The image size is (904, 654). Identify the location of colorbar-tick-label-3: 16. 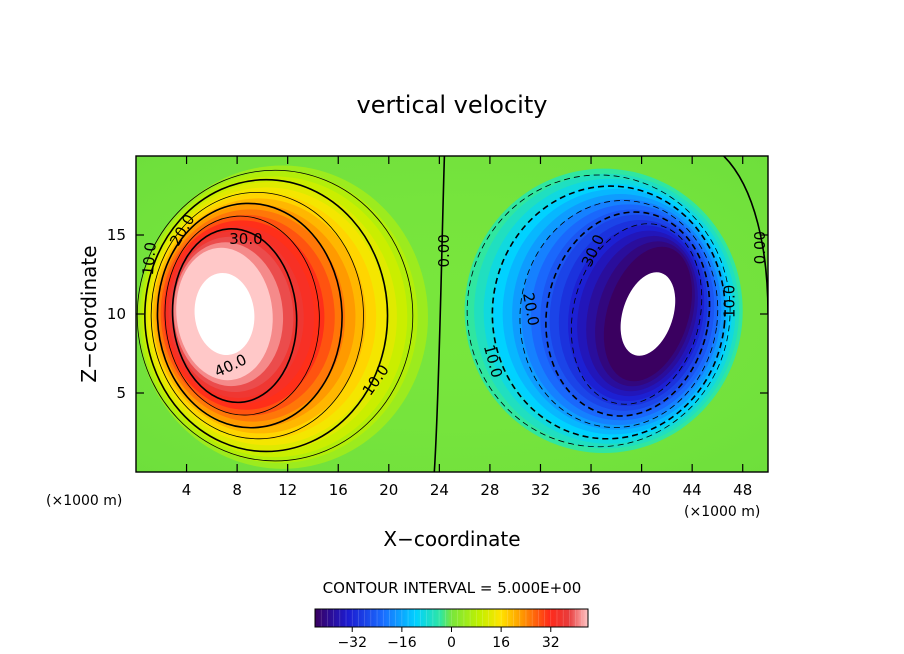
(501, 643).